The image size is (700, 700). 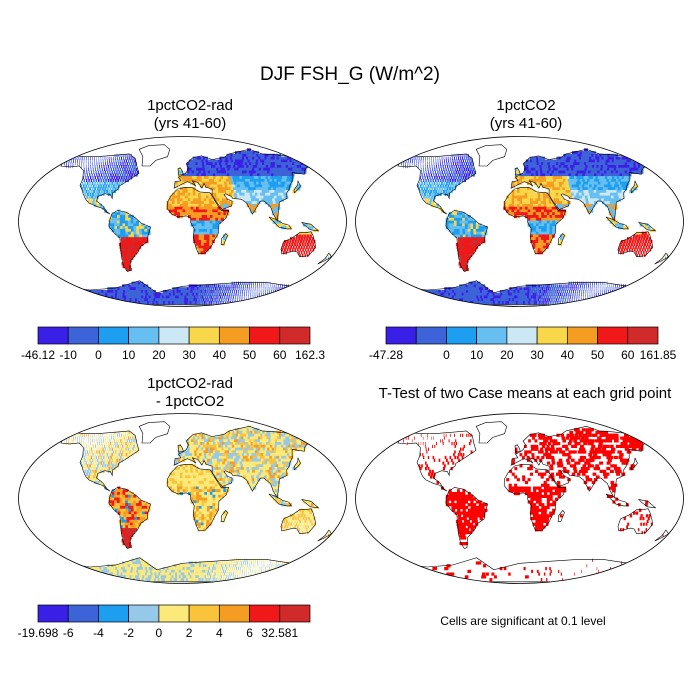 What do you see at coordinates (38, 633) in the screenshot?
I see `colorbar-tick-label: -19.698` at bounding box center [38, 633].